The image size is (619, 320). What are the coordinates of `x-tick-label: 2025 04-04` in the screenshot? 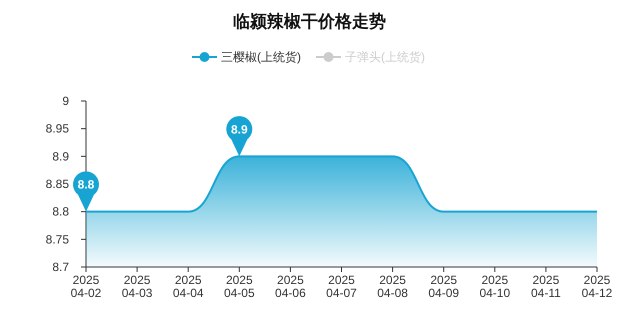 It's located at (188, 286).